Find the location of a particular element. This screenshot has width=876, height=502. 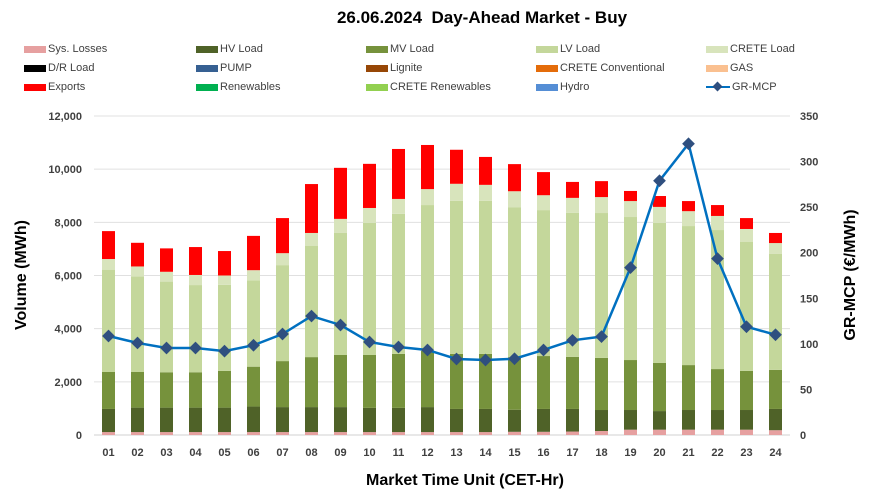

y2-tick-label: 300 is located at coordinates (809, 163).